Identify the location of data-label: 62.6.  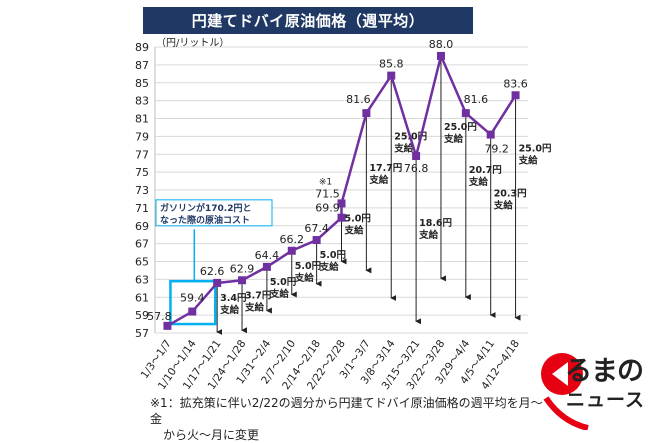
(212, 271).